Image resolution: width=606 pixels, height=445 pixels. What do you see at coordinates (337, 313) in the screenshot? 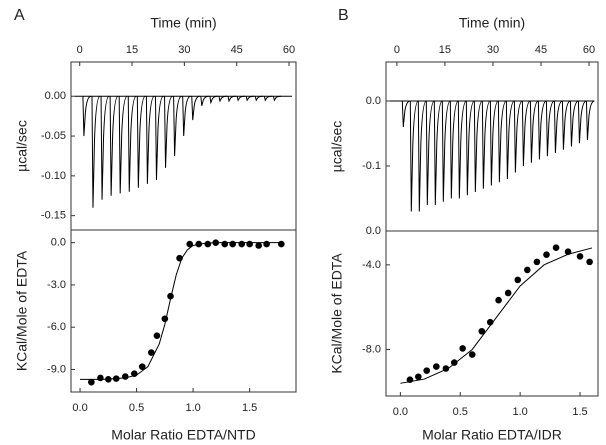
I see `y-axis-label: KCal/Mole of EDTA` at bounding box center [337, 313].